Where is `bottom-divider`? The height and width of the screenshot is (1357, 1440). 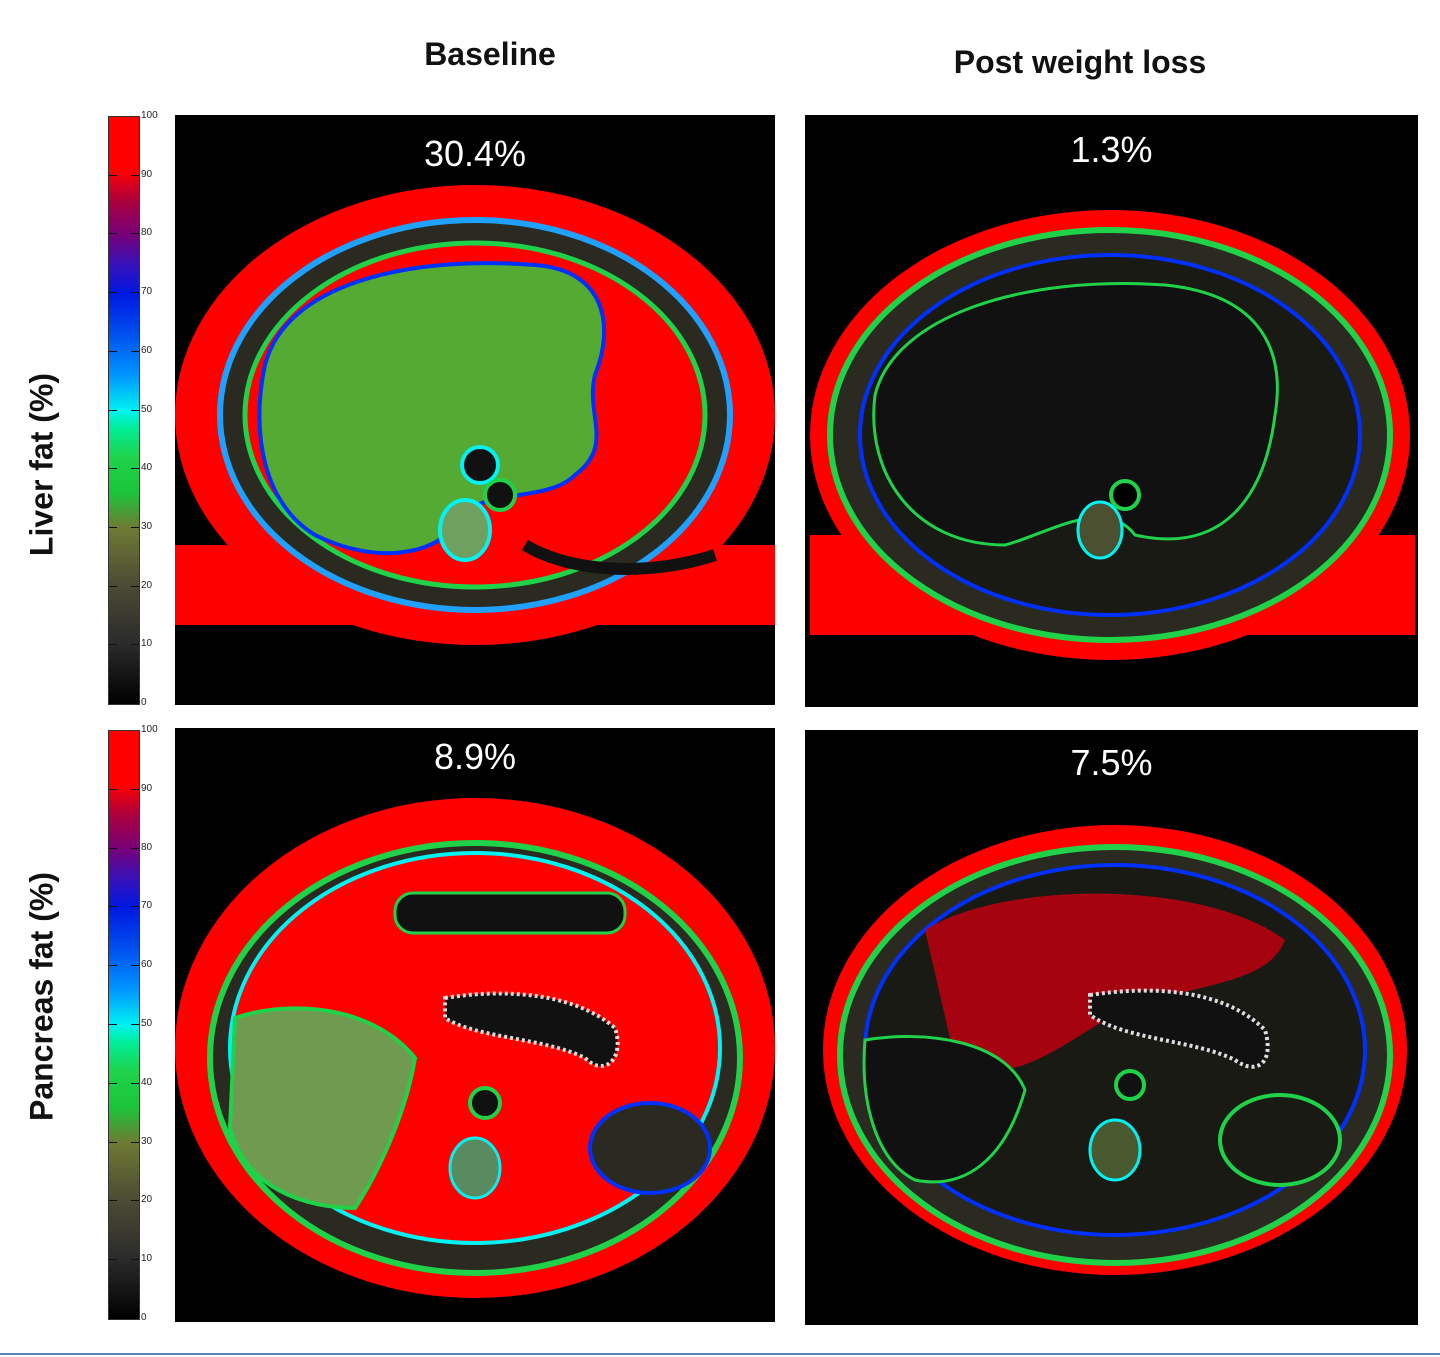 bottom-divider is located at coordinates (720, 1354).